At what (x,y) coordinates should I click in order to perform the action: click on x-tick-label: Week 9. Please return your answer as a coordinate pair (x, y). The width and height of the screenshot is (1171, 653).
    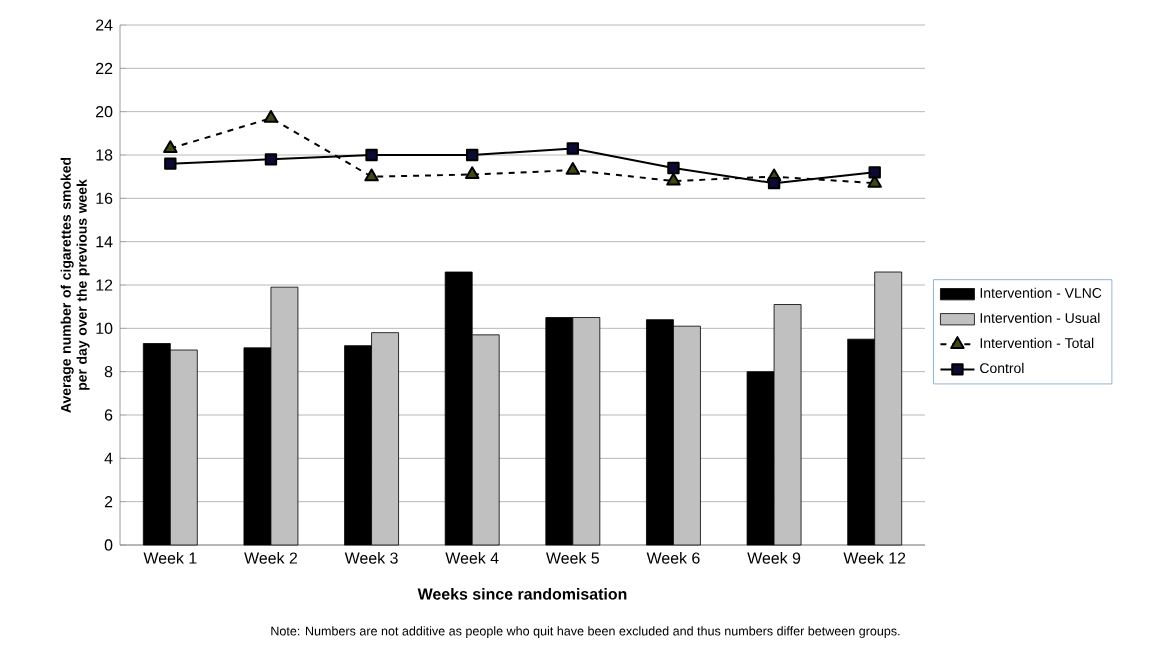
    Looking at the image, I should click on (774, 558).